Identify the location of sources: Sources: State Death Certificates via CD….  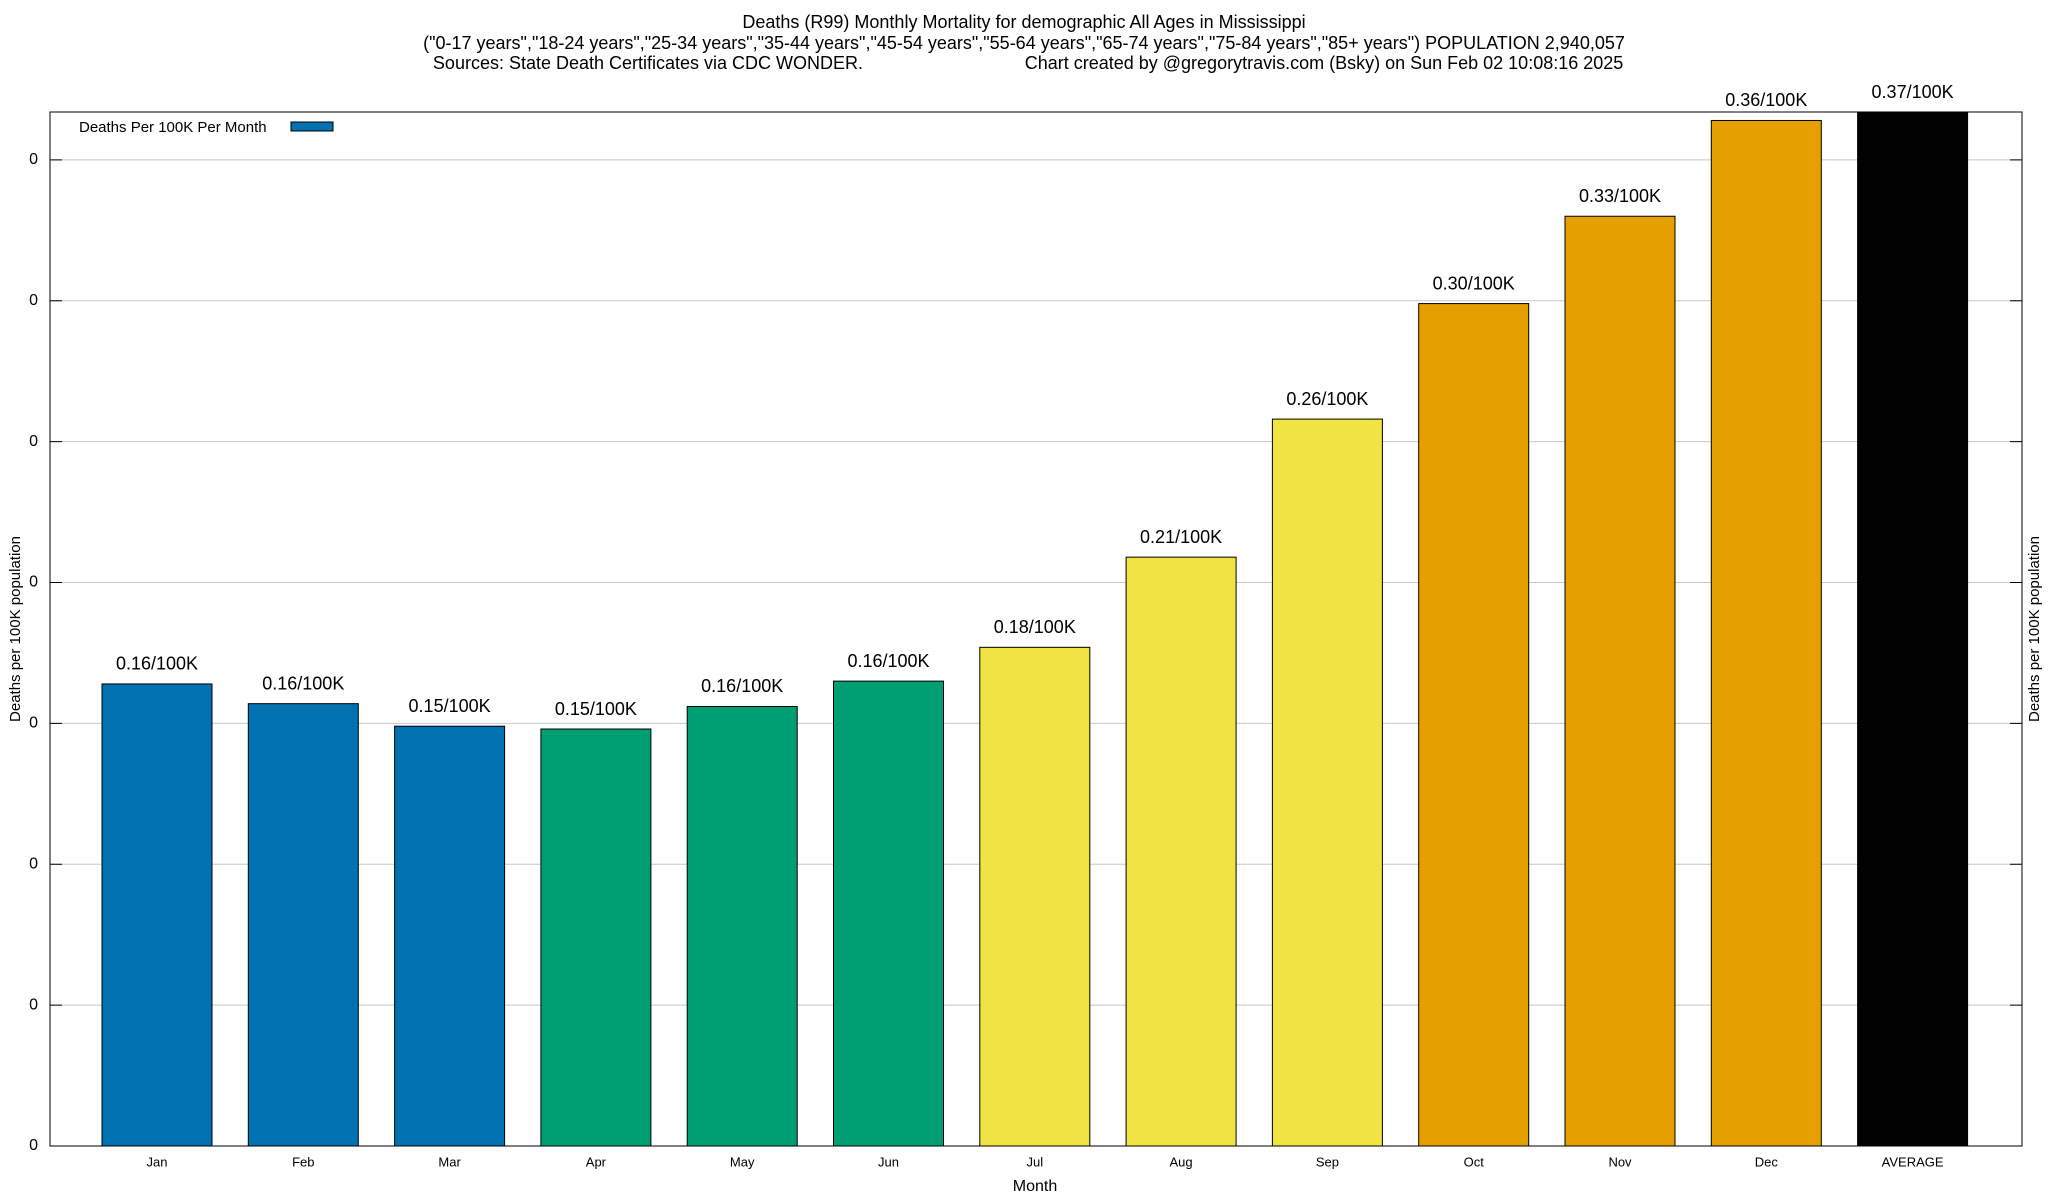
(648, 63).